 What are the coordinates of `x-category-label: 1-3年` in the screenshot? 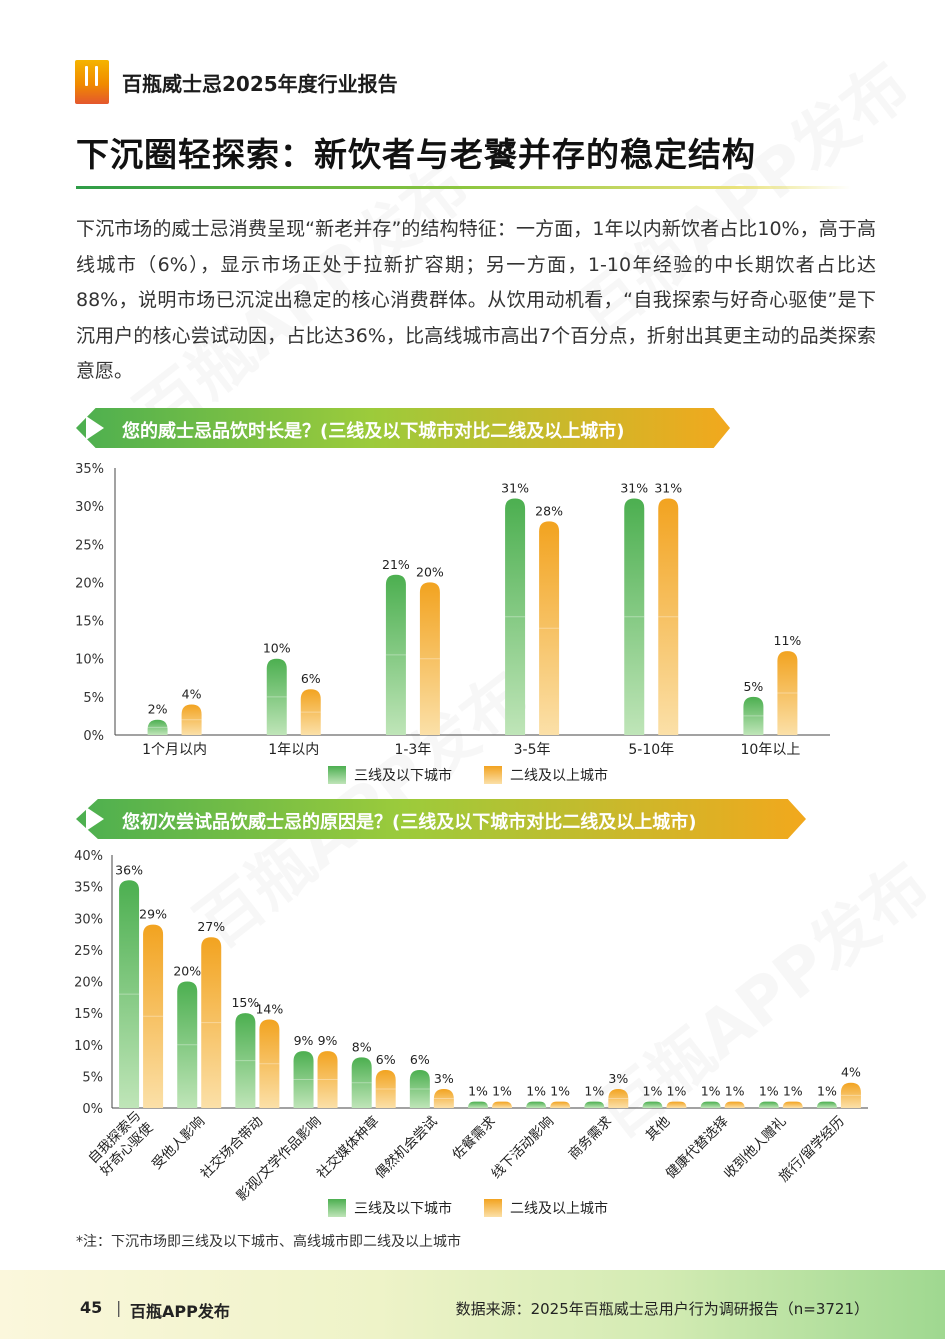 It's located at (412, 750).